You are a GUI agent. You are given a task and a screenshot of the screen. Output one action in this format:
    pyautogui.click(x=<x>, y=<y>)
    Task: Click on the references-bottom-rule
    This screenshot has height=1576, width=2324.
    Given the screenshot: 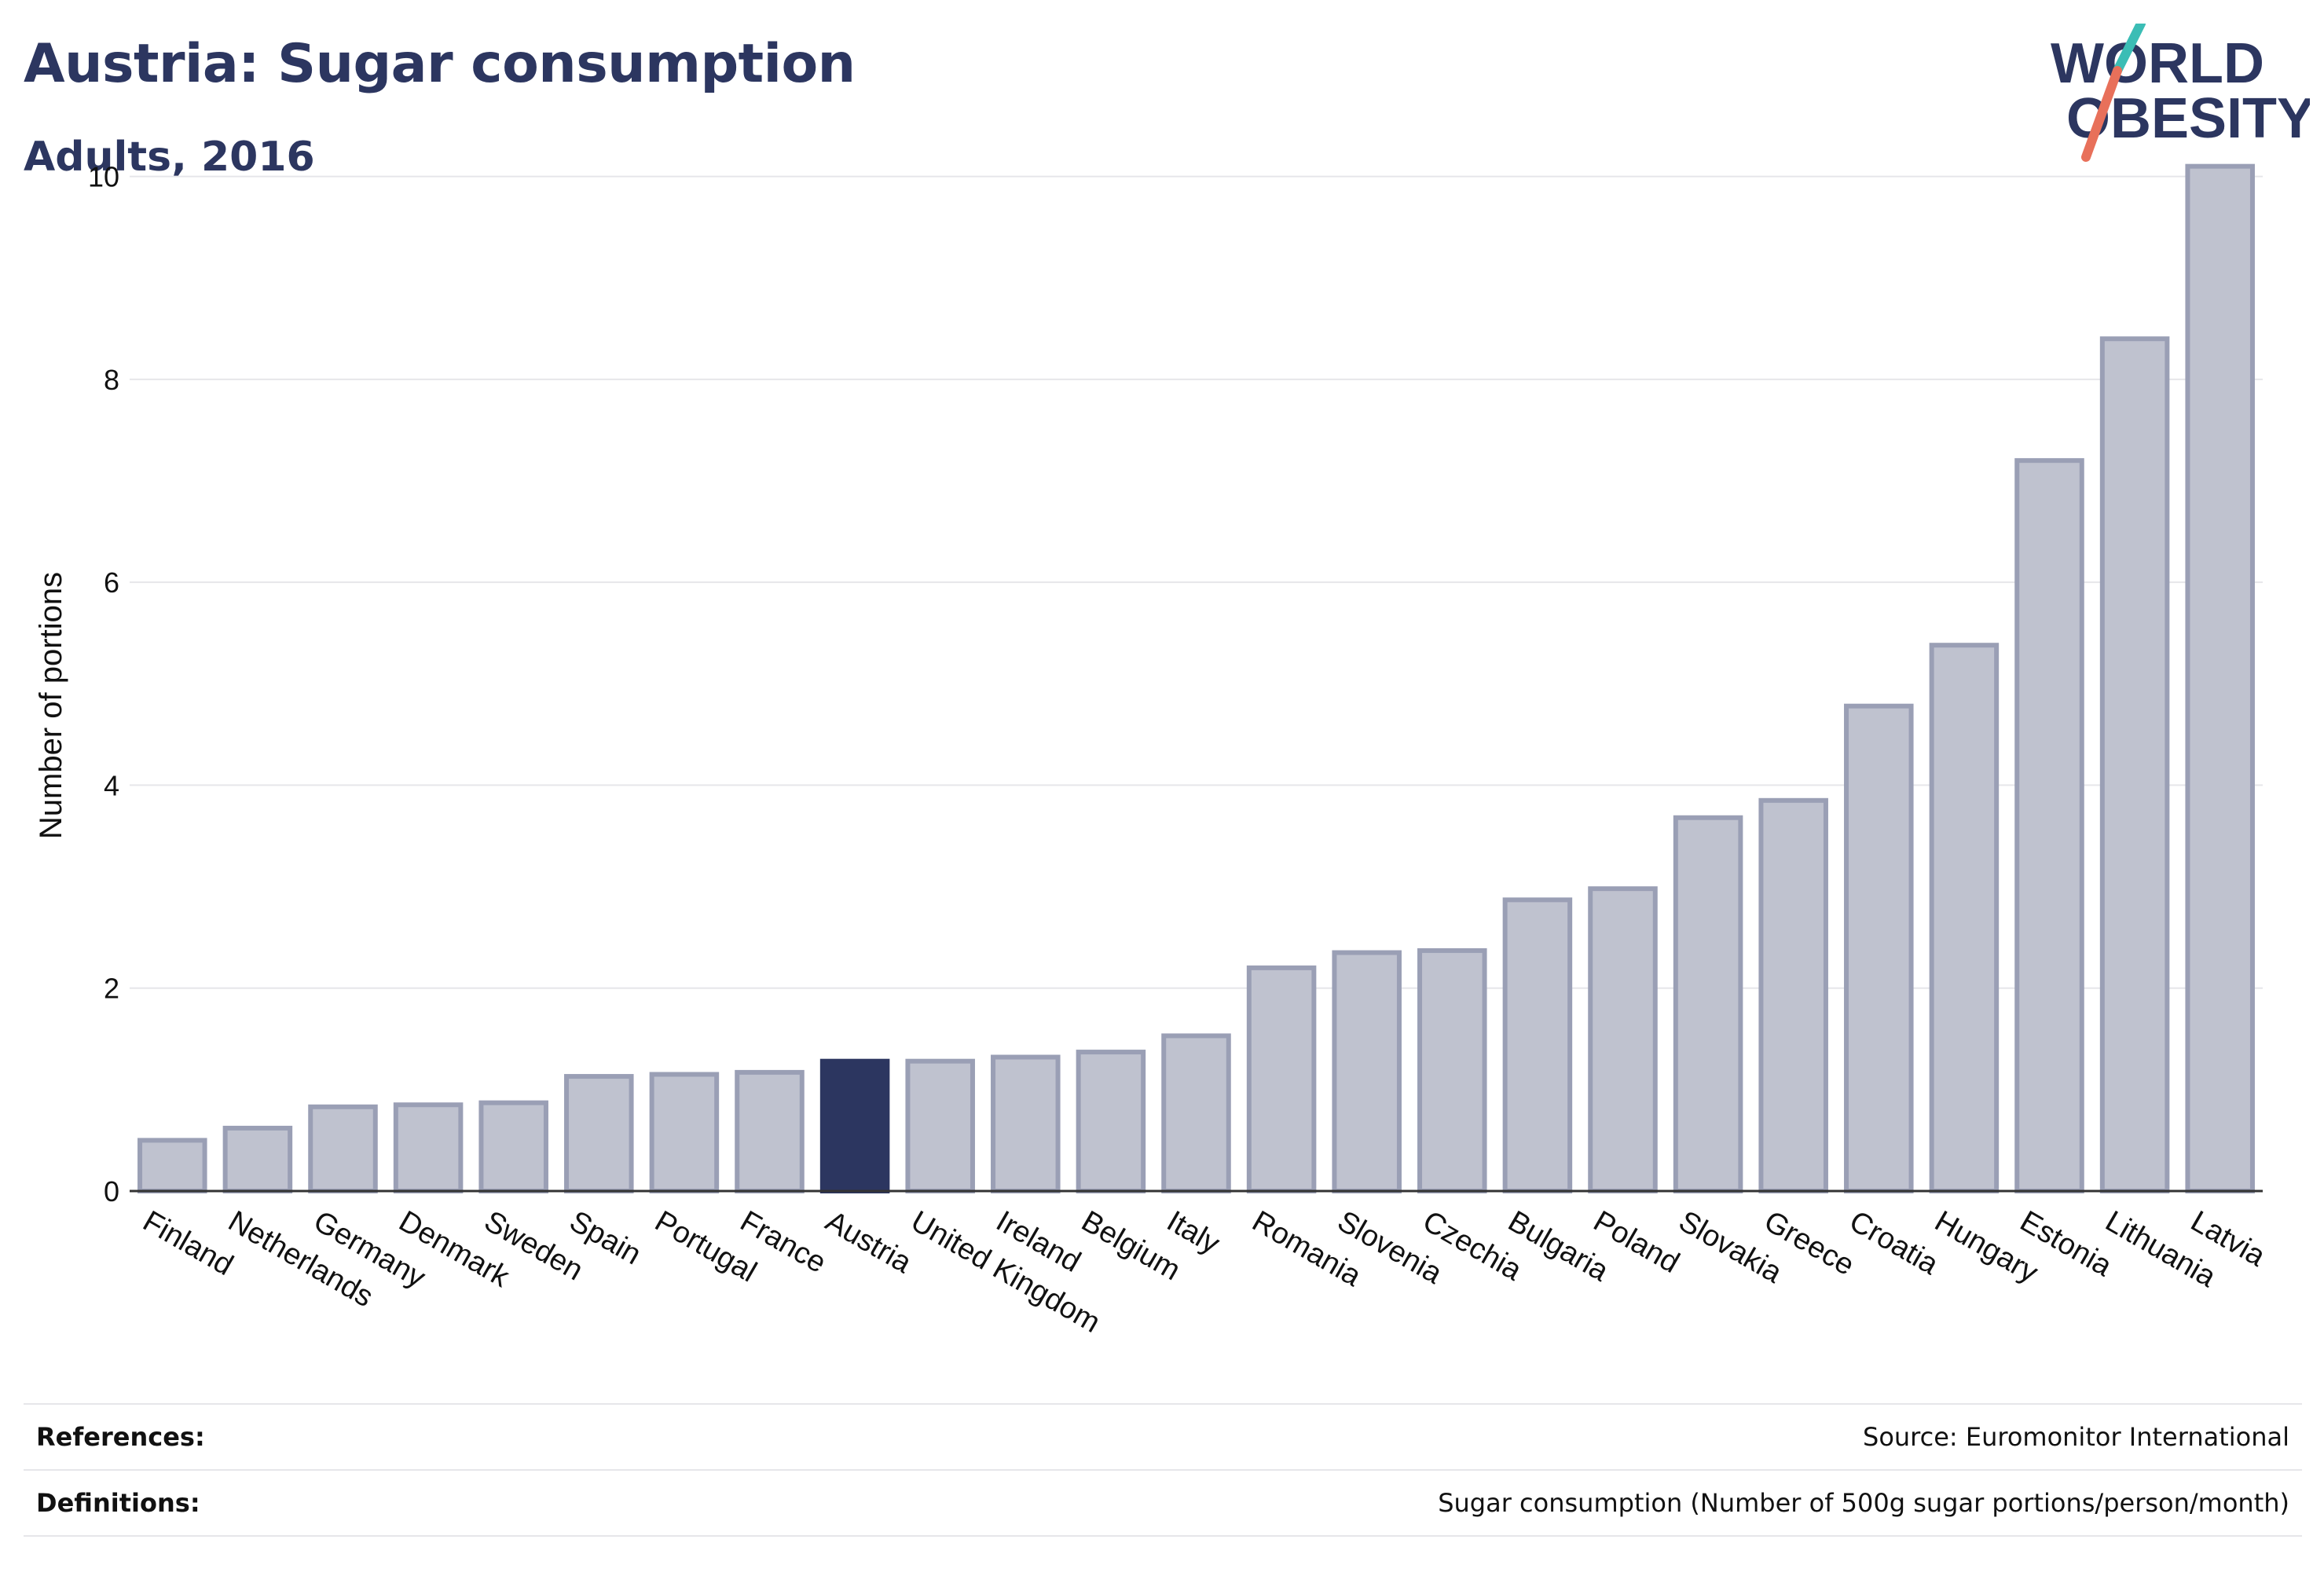 What is the action you would take?
    pyautogui.click(x=1163, y=1536)
    